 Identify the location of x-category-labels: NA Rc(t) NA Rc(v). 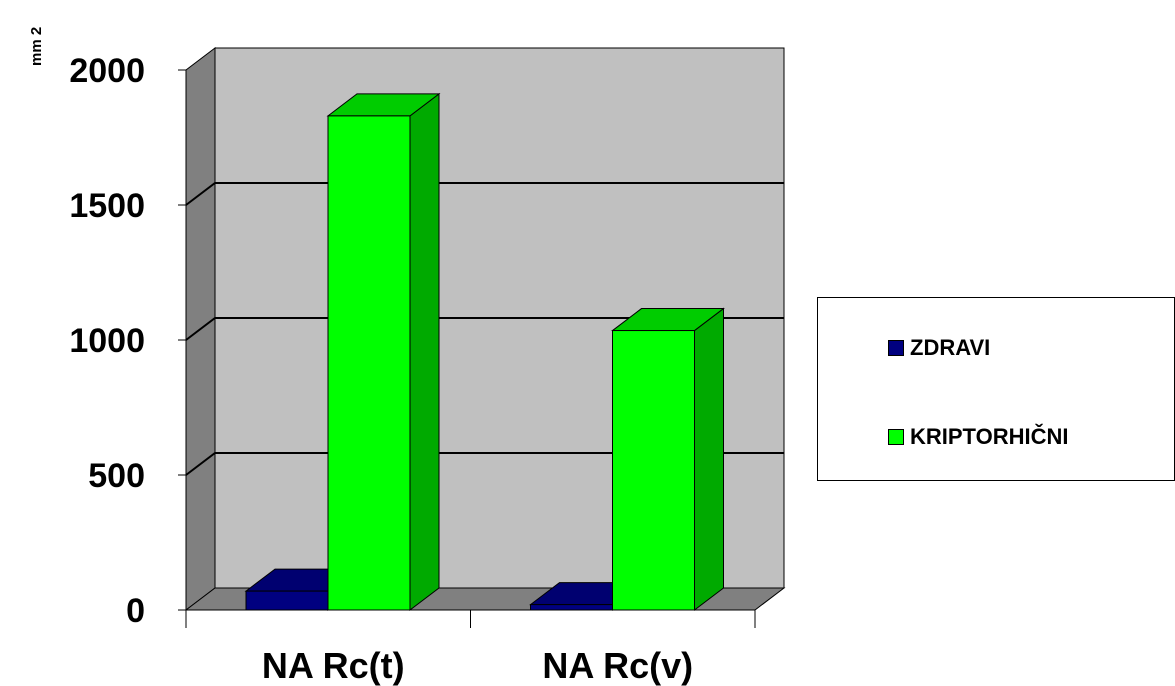
(477, 665).